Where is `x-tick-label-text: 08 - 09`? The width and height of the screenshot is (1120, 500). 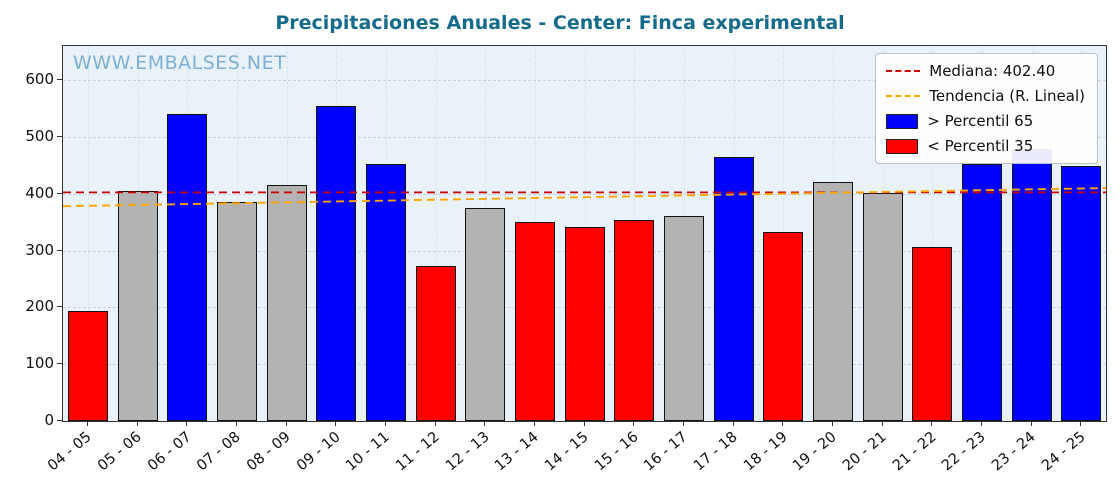 x-tick-label-text: 08 - 09 is located at coordinates (269, 452).